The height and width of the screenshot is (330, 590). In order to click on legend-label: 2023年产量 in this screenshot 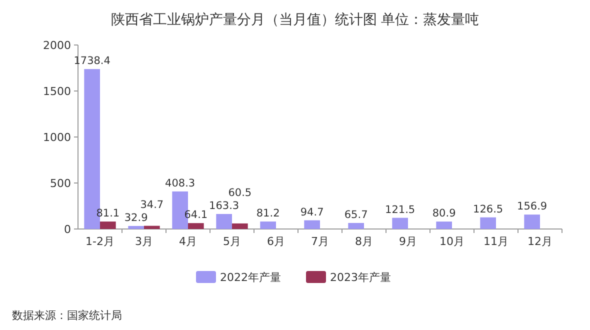, I will do `click(360, 277)`.